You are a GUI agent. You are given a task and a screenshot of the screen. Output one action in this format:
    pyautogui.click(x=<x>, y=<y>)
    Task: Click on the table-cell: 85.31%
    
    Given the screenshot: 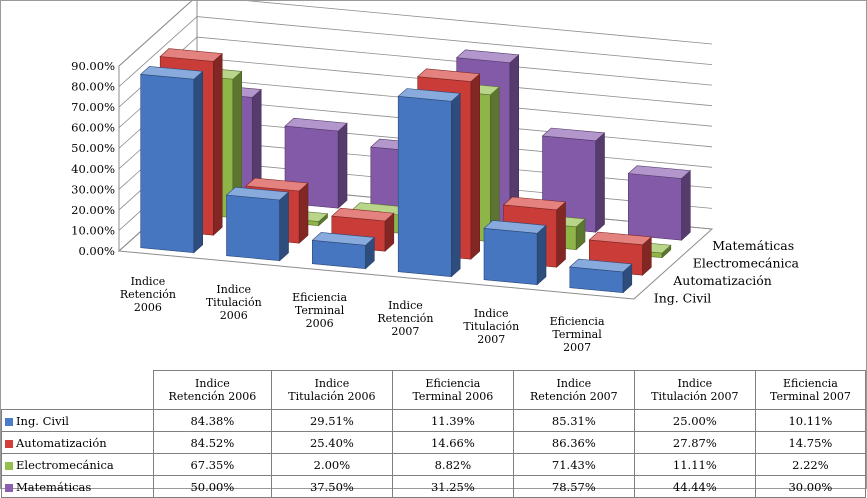 What is the action you would take?
    pyautogui.click(x=573, y=420)
    